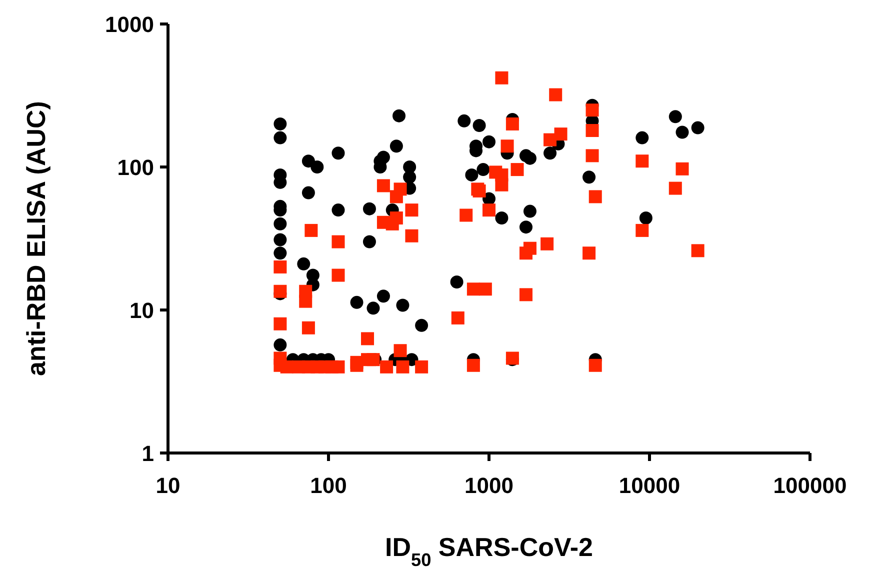 The height and width of the screenshot is (571, 869). Describe the element at coordinates (649, 485) in the screenshot. I see `x-tick-label: 10000` at that location.